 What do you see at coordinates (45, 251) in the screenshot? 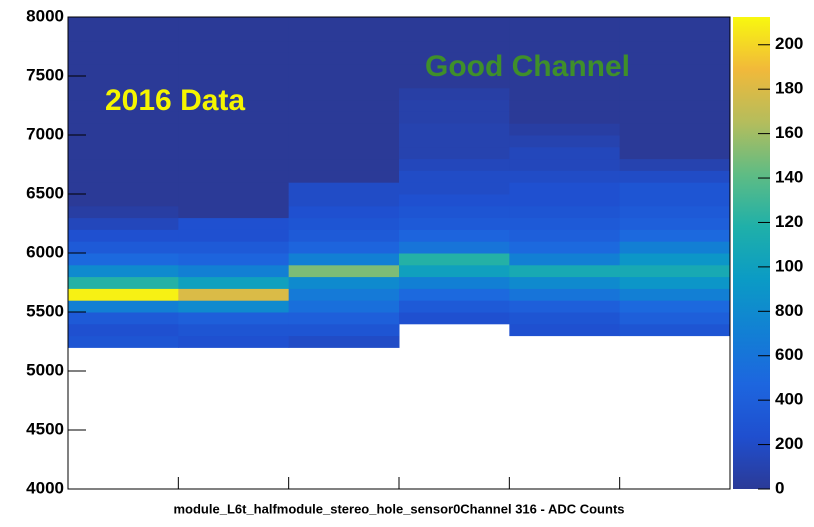
I see `y-tick-label: 6000` at bounding box center [45, 251].